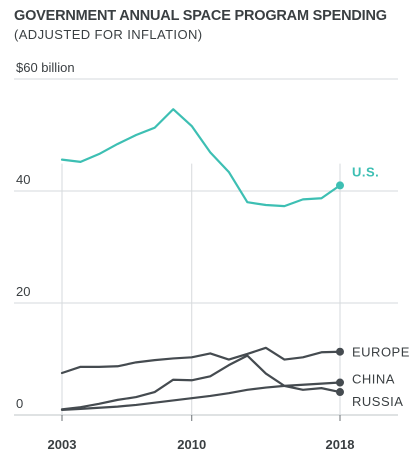 The image size is (415, 471). I want to click on series-label-0: U.S., so click(365, 171).